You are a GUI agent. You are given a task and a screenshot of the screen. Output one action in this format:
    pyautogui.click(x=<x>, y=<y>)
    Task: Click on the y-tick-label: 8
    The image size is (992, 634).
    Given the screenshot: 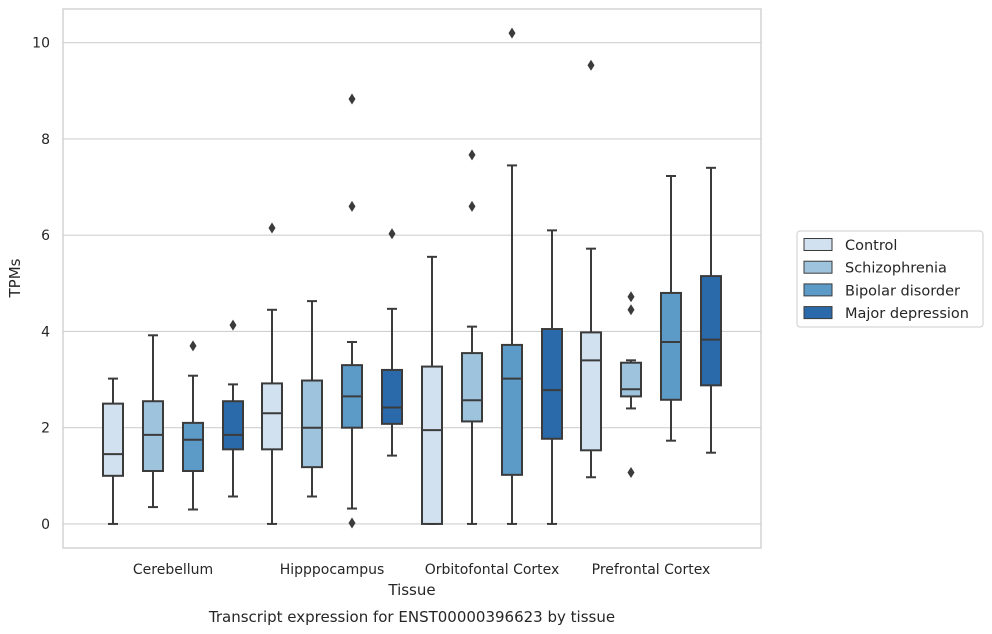 What is the action you would take?
    pyautogui.click(x=45, y=140)
    